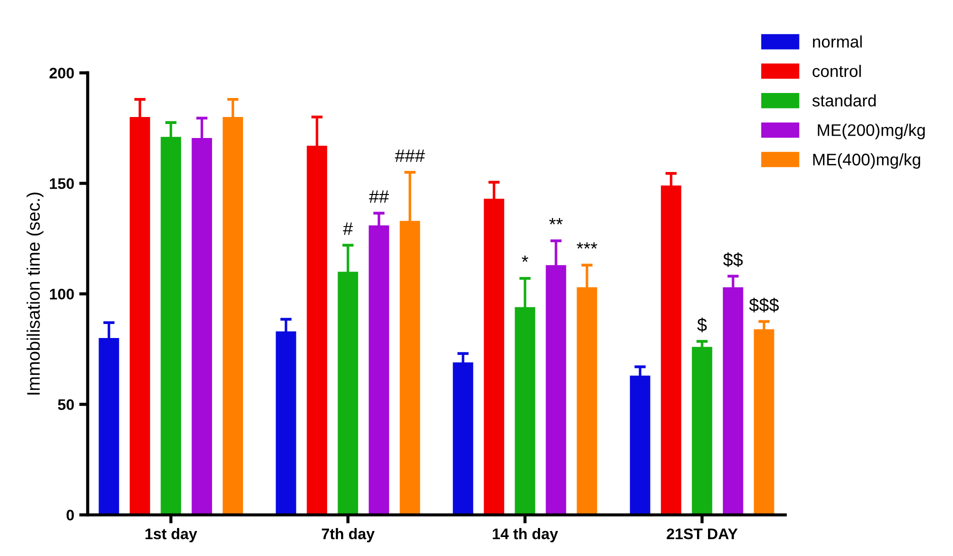  What do you see at coordinates (866, 161) in the screenshot?
I see `legend-label: ME(400)mg/kg` at bounding box center [866, 161].